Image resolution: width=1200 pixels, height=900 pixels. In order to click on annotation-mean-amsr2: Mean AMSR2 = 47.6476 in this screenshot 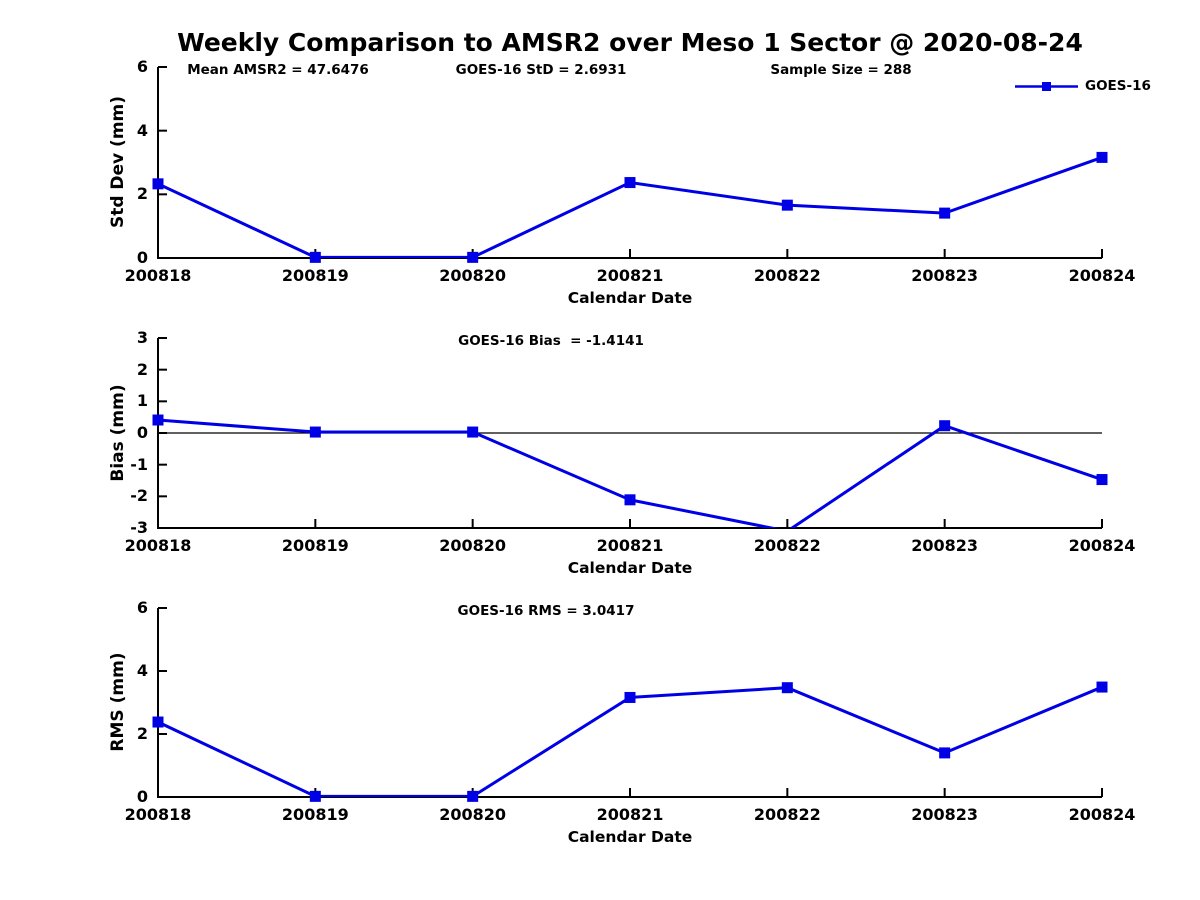, I will do `click(278, 70)`.